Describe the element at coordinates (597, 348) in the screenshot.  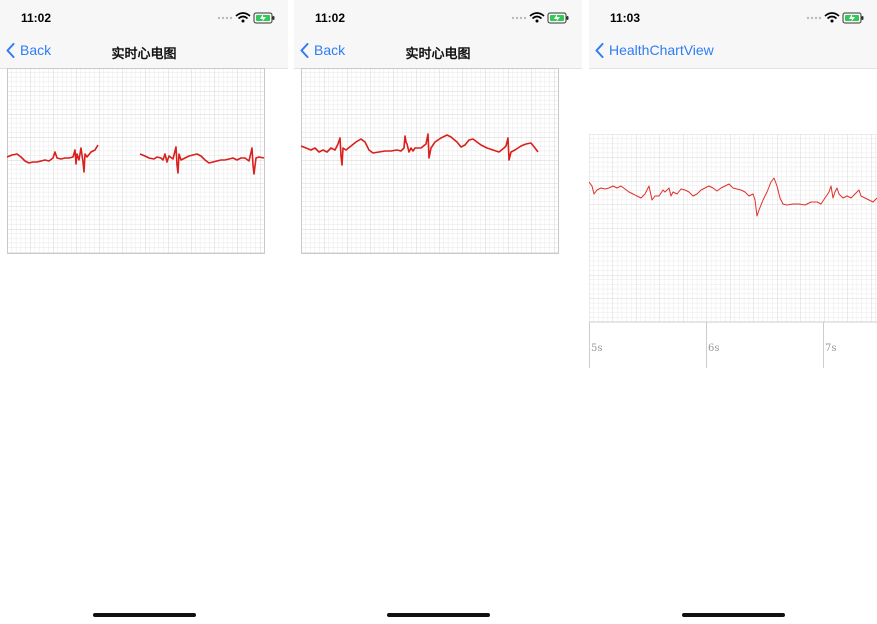
I see `x-axis-tick-label: 5s` at that location.